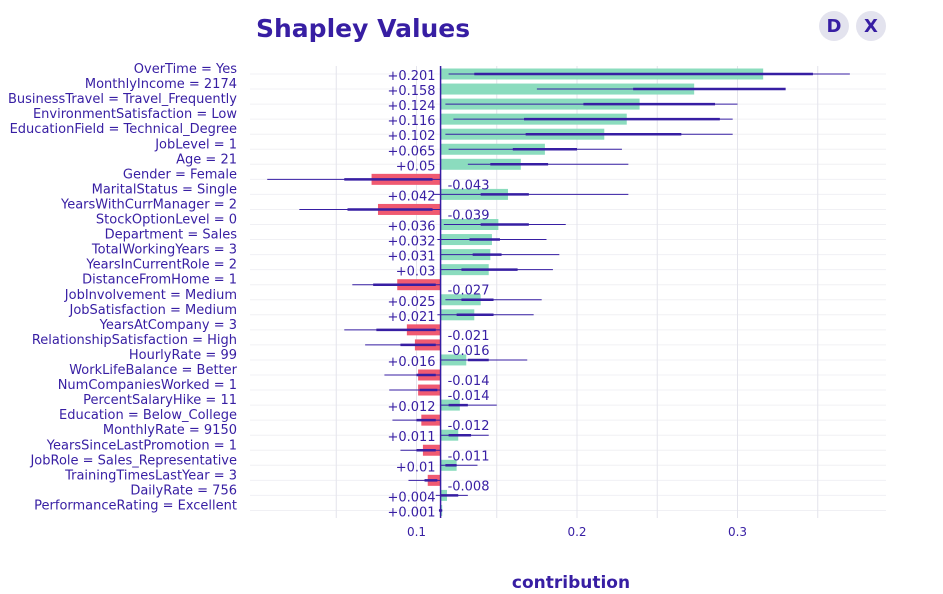 The height and width of the screenshot is (594, 943). I want to click on value-label: -0.016, so click(469, 351).